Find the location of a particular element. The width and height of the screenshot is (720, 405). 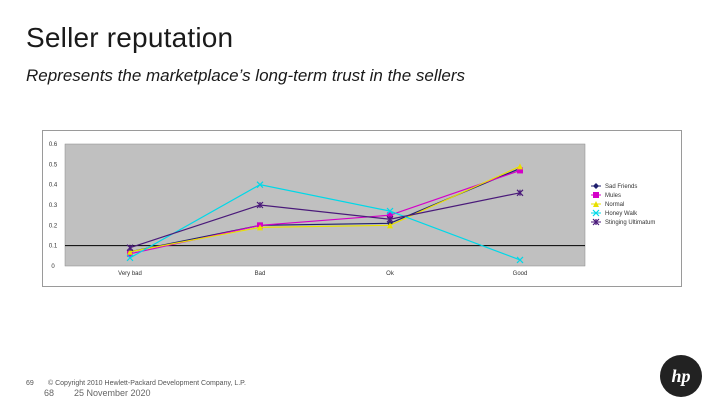

x-tick-label: Ok is located at coordinates (390, 274).